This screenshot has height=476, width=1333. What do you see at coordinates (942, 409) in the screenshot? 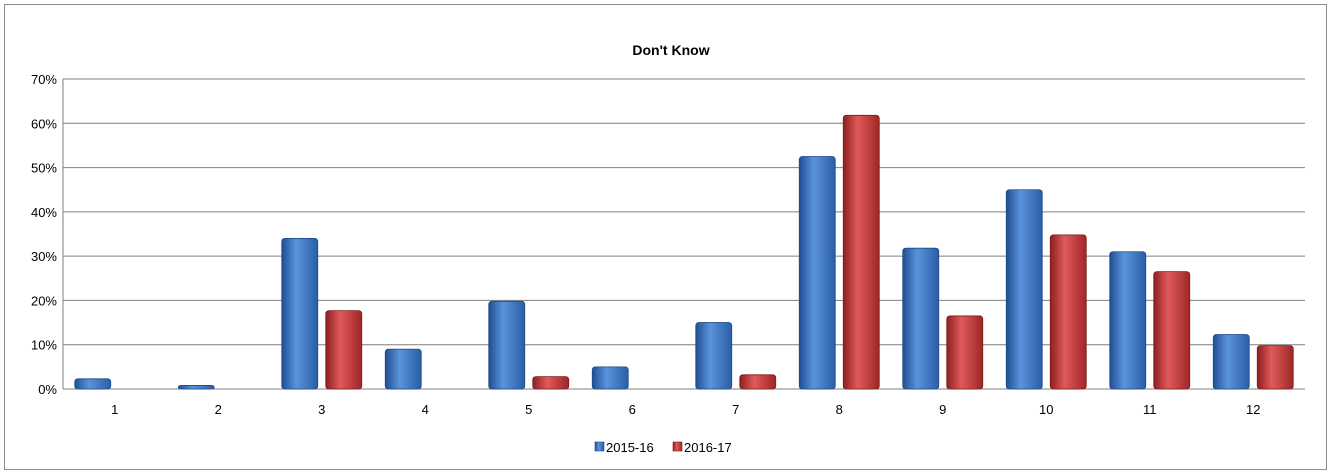
I see `x-tick-label: 9` at bounding box center [942, 409].